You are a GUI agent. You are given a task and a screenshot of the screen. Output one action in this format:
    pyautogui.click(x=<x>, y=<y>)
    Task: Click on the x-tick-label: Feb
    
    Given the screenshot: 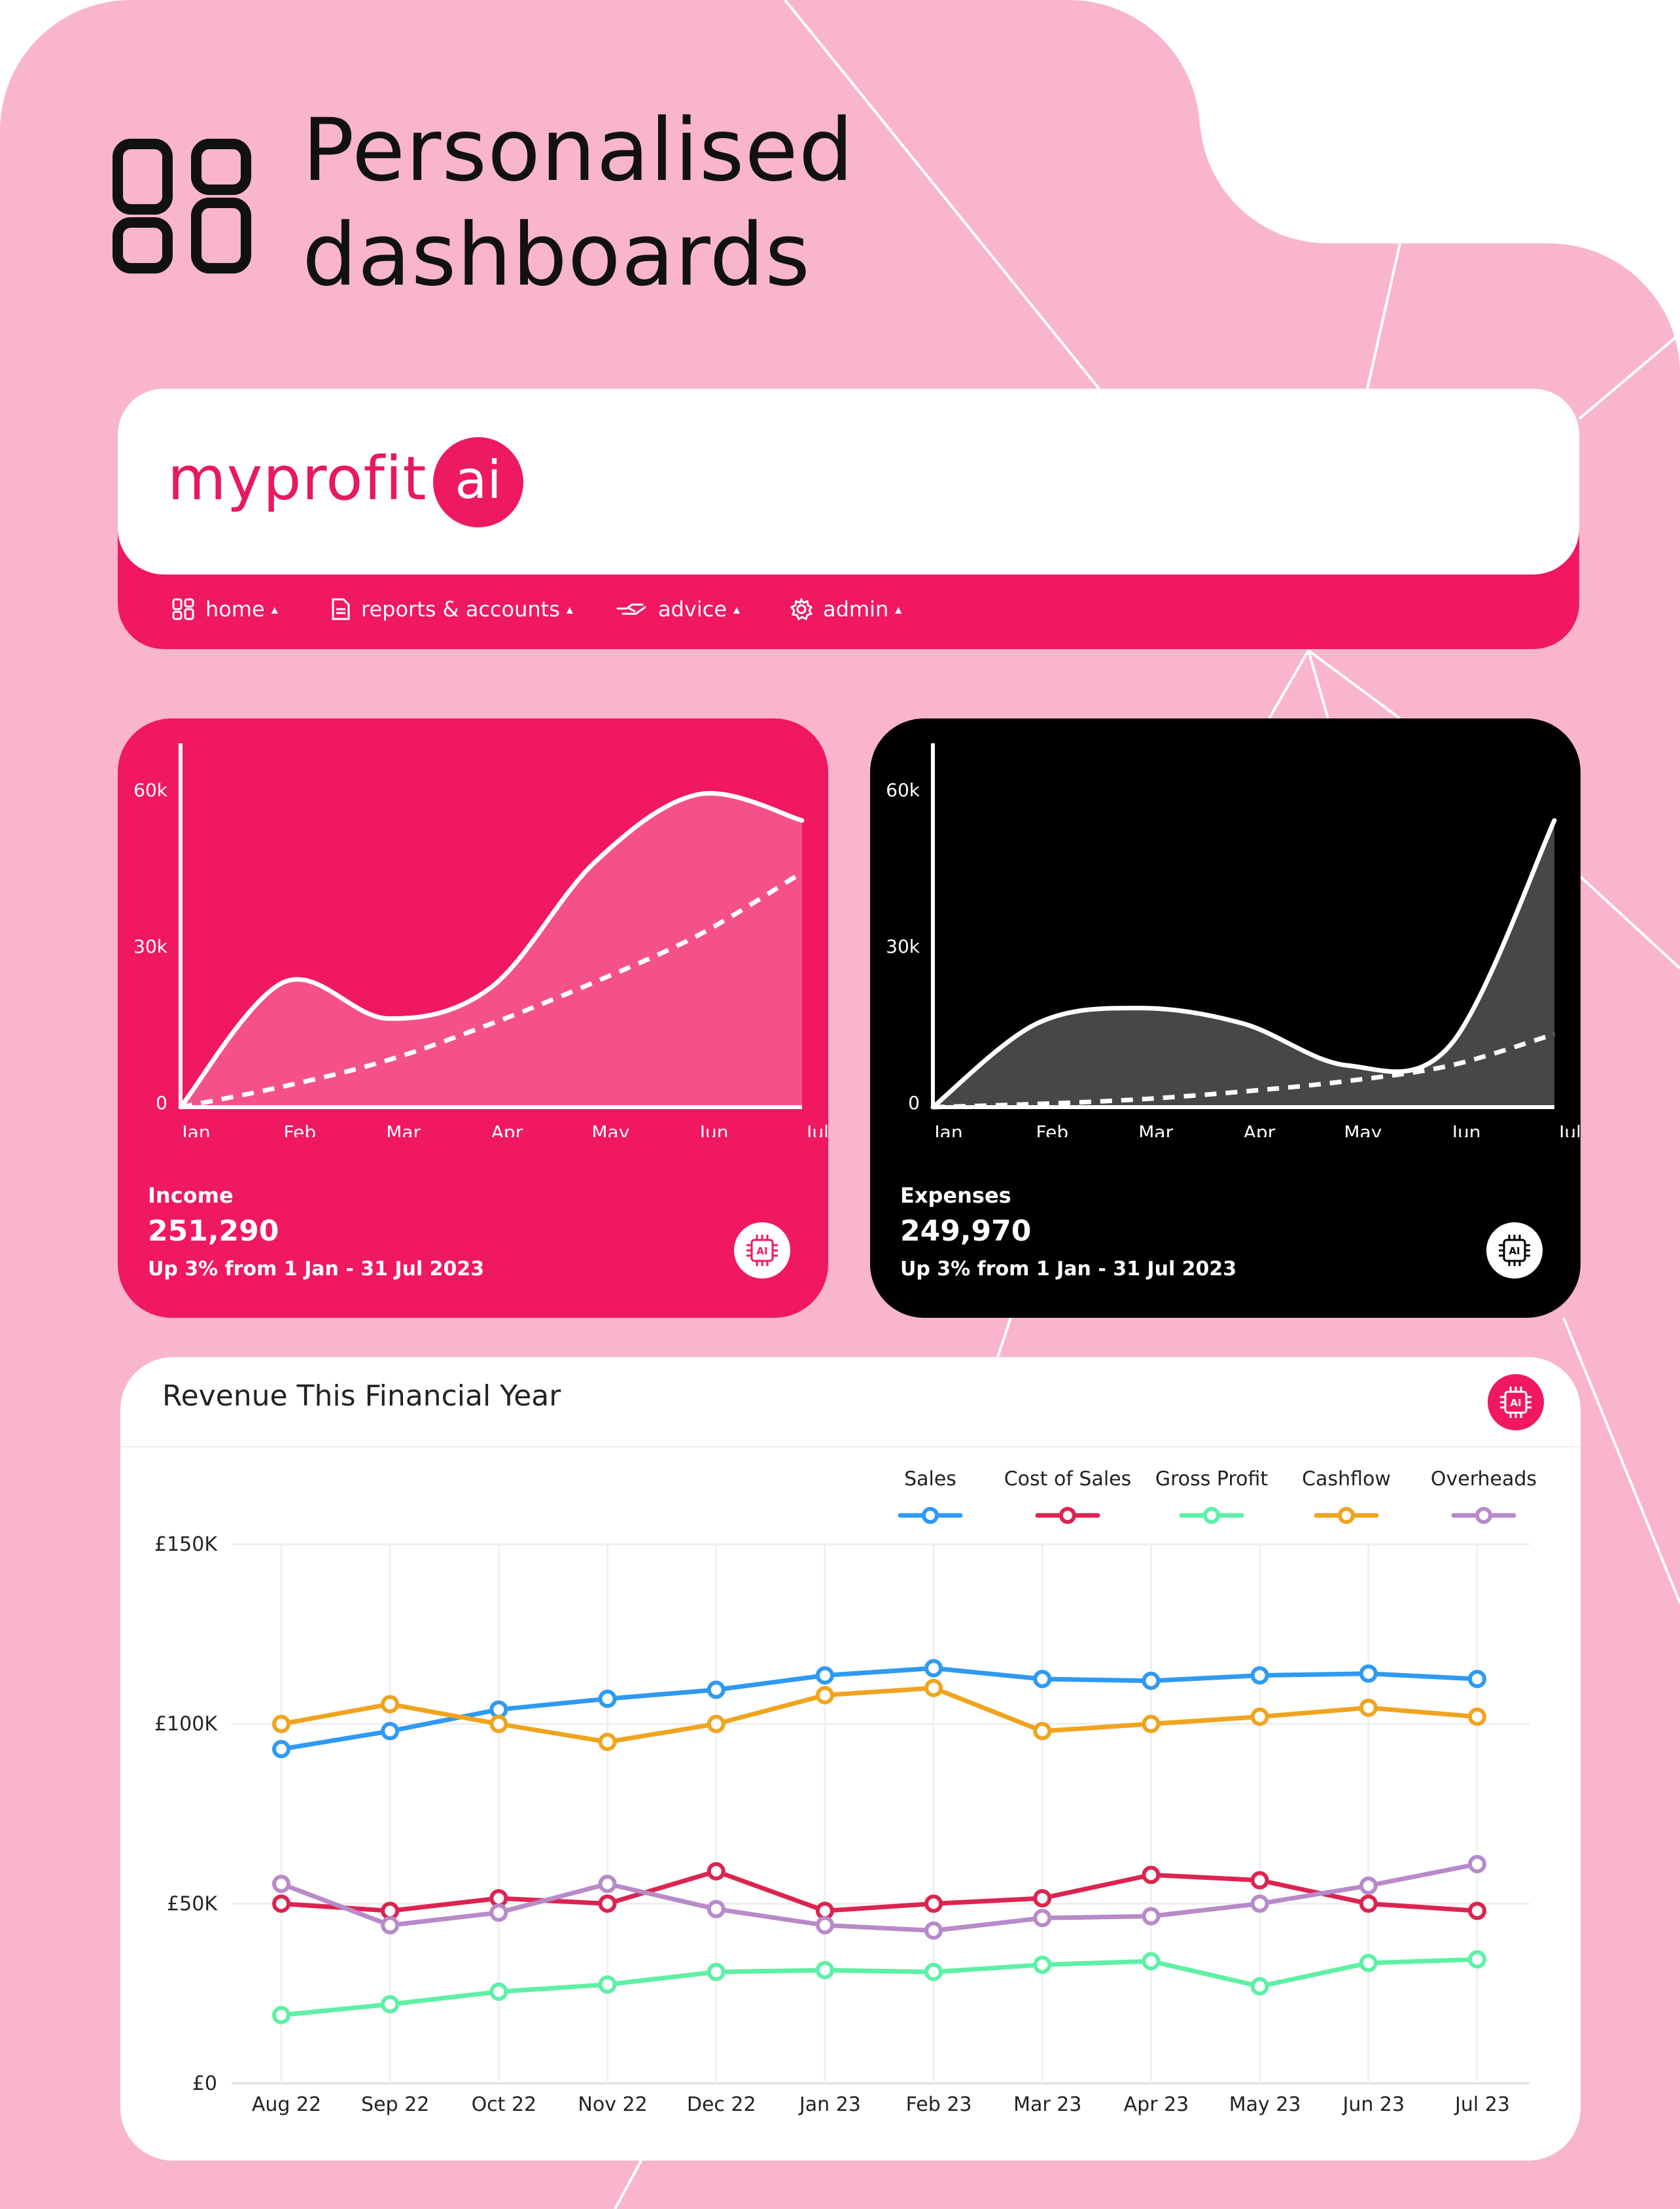 What is the action you would take?
    pyautogui.click(x=1052, y=1129)
    